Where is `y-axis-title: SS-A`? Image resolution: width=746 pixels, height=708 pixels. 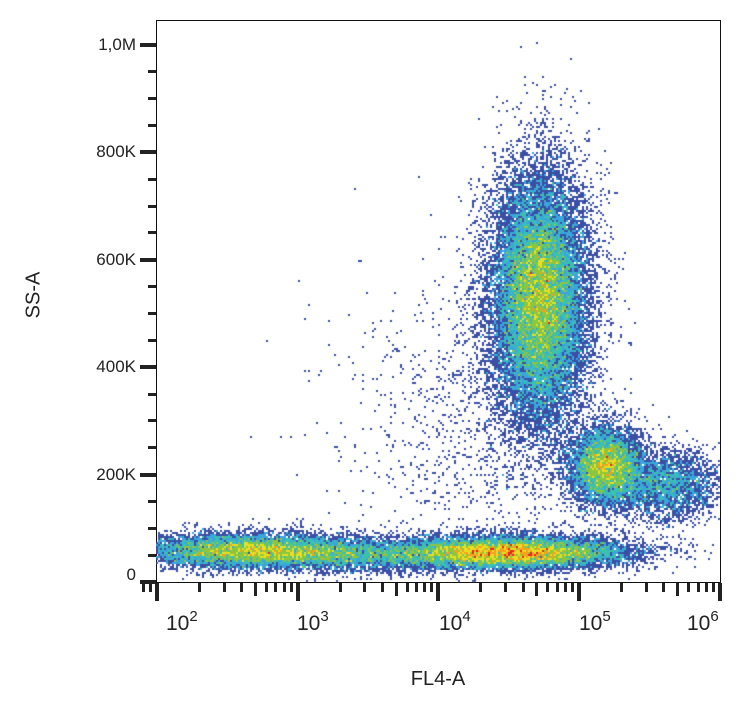 y-axis-title: SS-A is located at coordinates (33, 295).